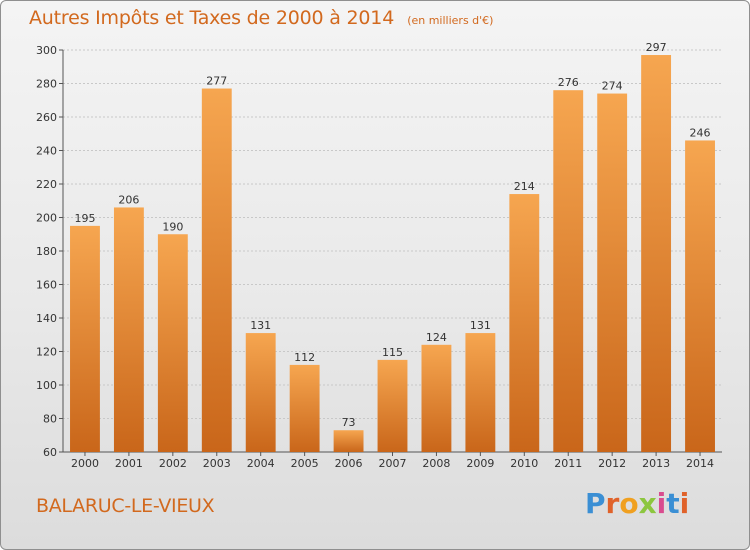 This screenshot has width=750, height=550. Describe the element at coordinates (46, 117) in the screenshot. I see `y-tick-label: 260` at that location.